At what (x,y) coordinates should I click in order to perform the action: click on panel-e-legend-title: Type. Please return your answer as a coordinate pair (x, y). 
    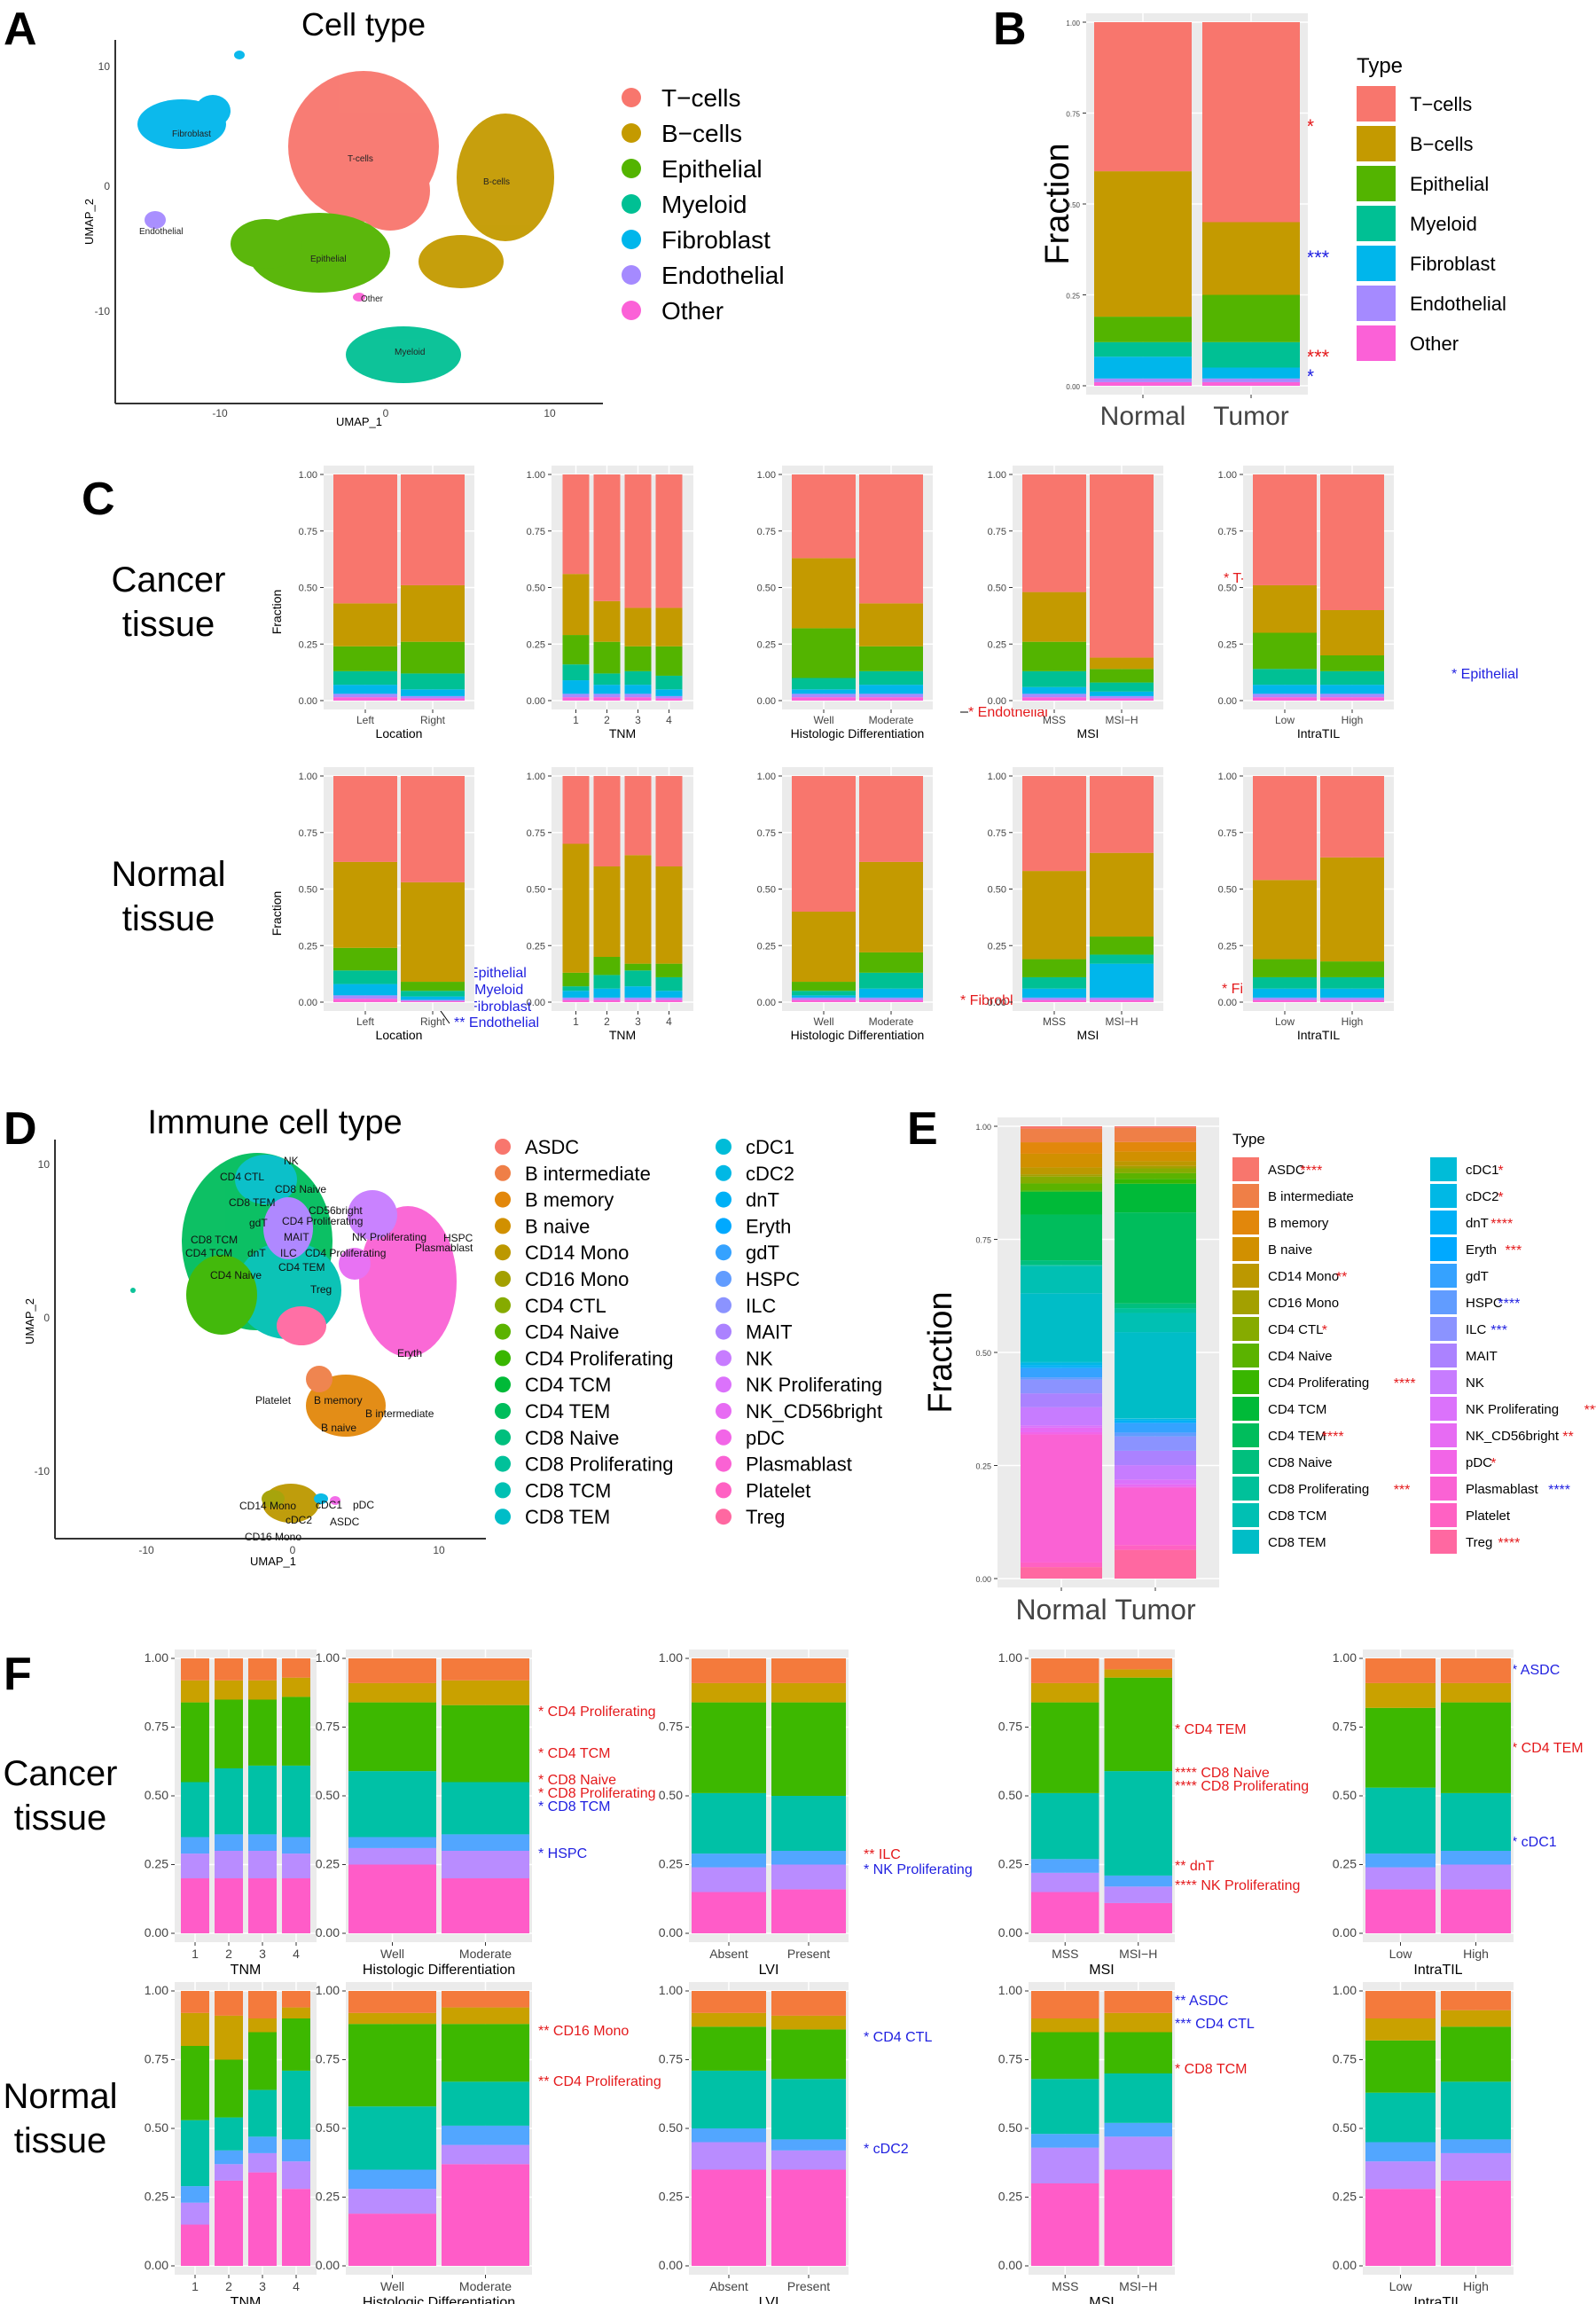
    Looking at the image, I should click on (1249, 1140).